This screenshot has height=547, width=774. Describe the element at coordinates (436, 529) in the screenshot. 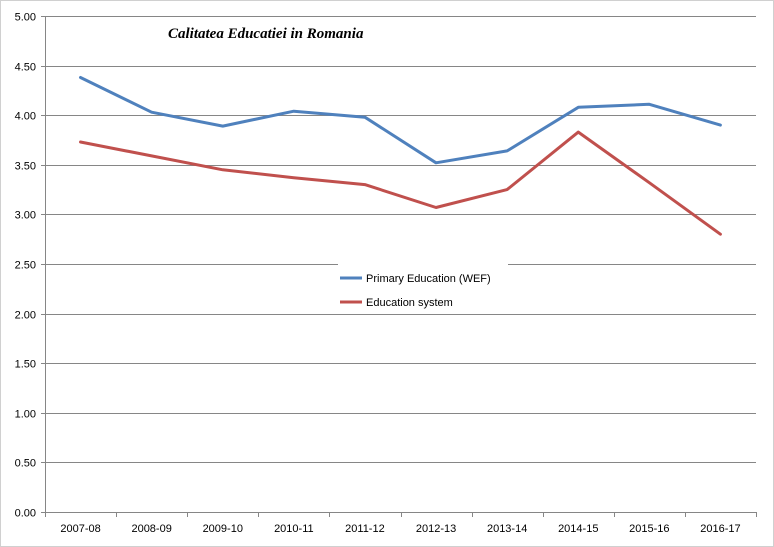

I see `x-tick-label: 2012-13` at that location.